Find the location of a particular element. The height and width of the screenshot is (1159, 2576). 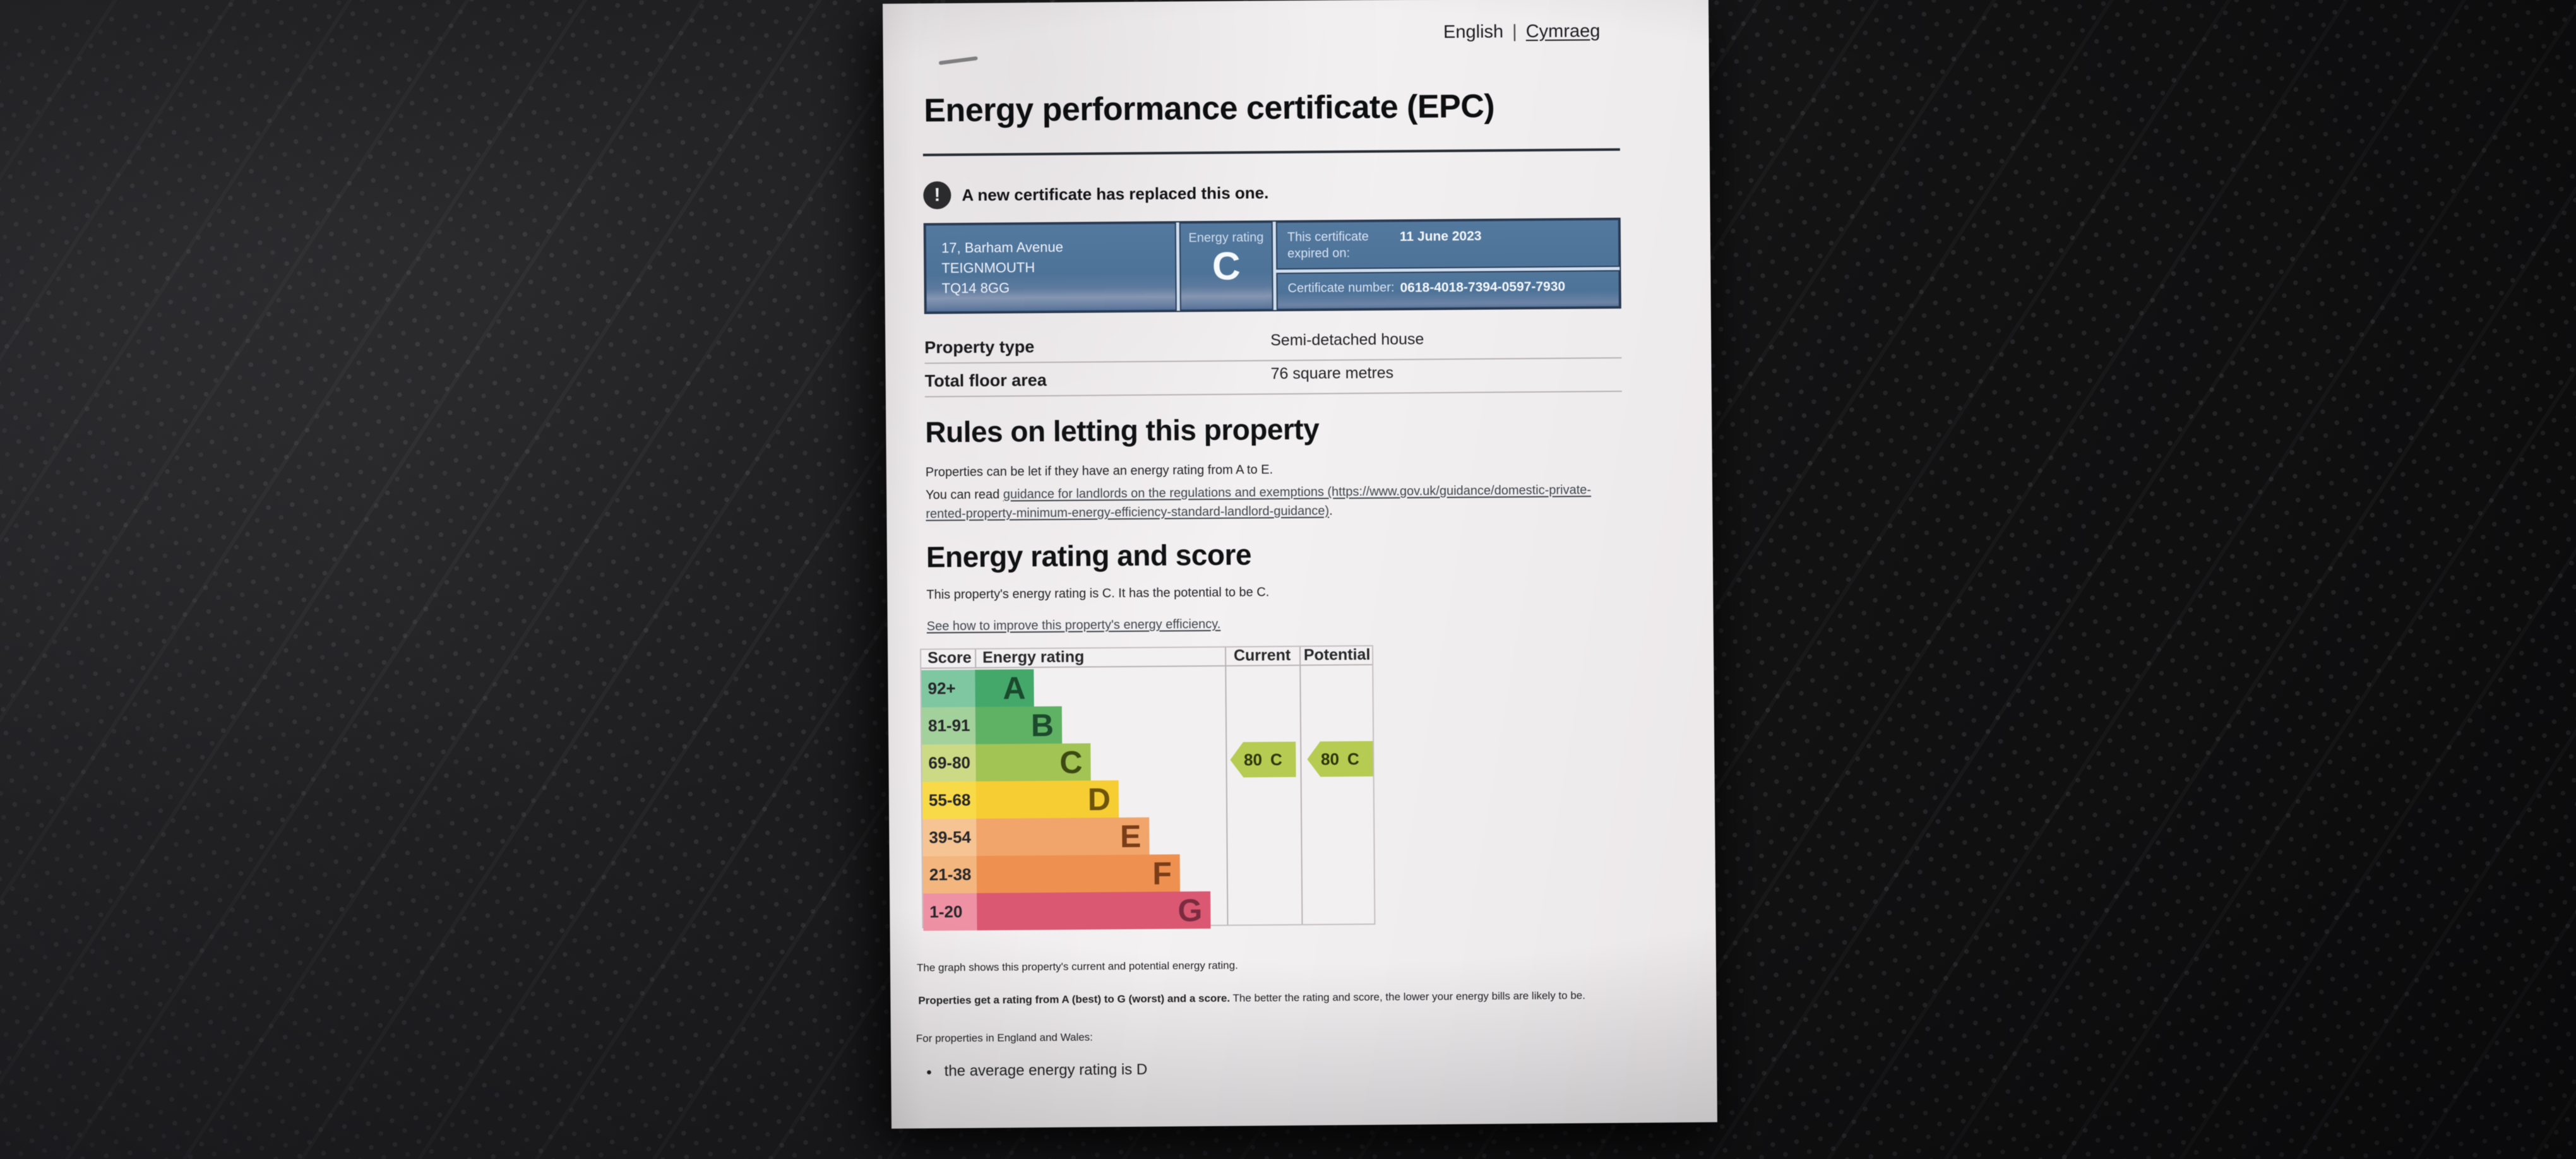

fact-row-property-type: Property type Semi-detached house is located at coordinates (1273, 344).